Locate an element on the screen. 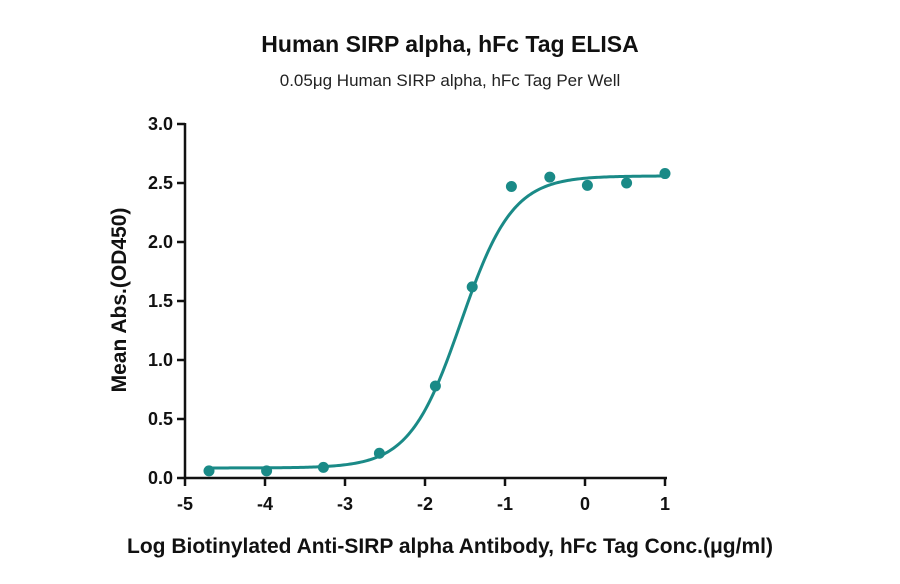 Image resolution: width=900 pixels, height=584 pixels. x-tick-label: 1 is located at coordinates (665, 504).